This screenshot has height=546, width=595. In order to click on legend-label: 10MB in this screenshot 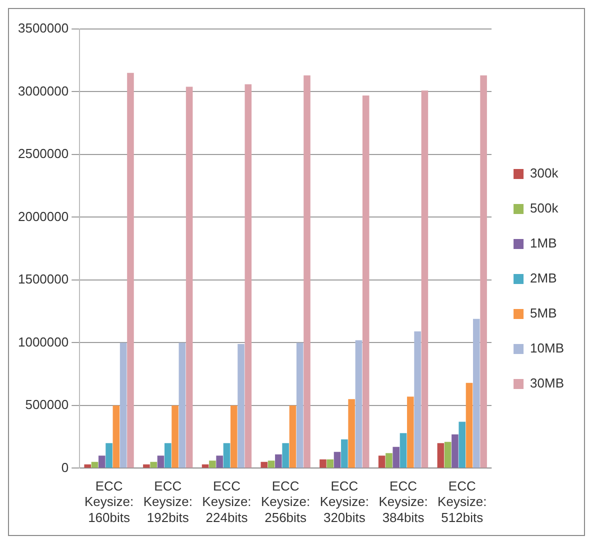, I will do `click(547, 348)`.